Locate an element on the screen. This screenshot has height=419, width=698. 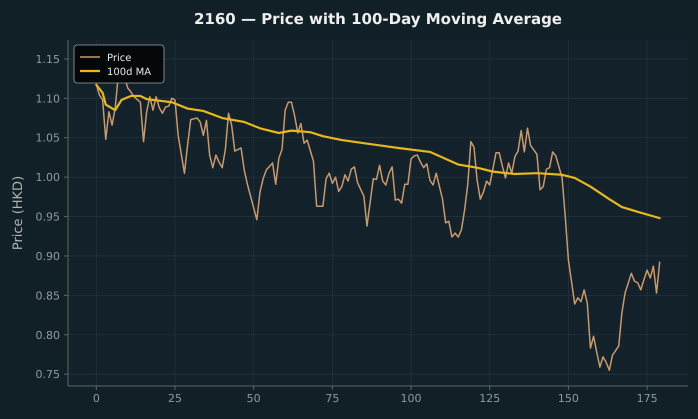
y-tick-label: 0.90 is located at coordinates (48, 256).